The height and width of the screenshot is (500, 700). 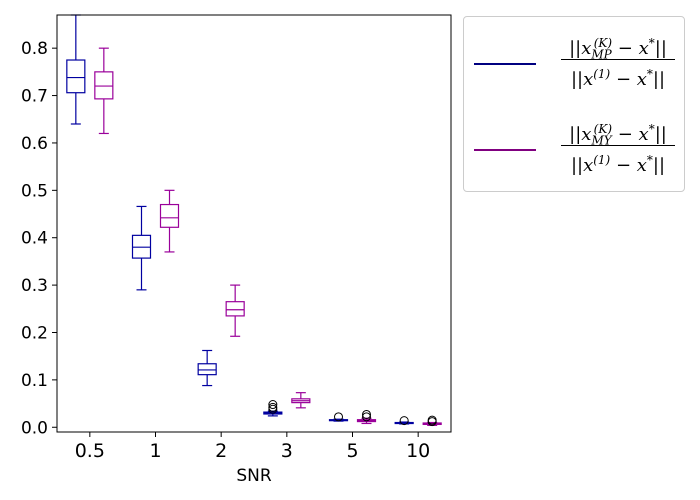 What do you see at coordinates (505, 150) in the screenshot?
I see `legend-line-my` at bounding box center [505, 150].